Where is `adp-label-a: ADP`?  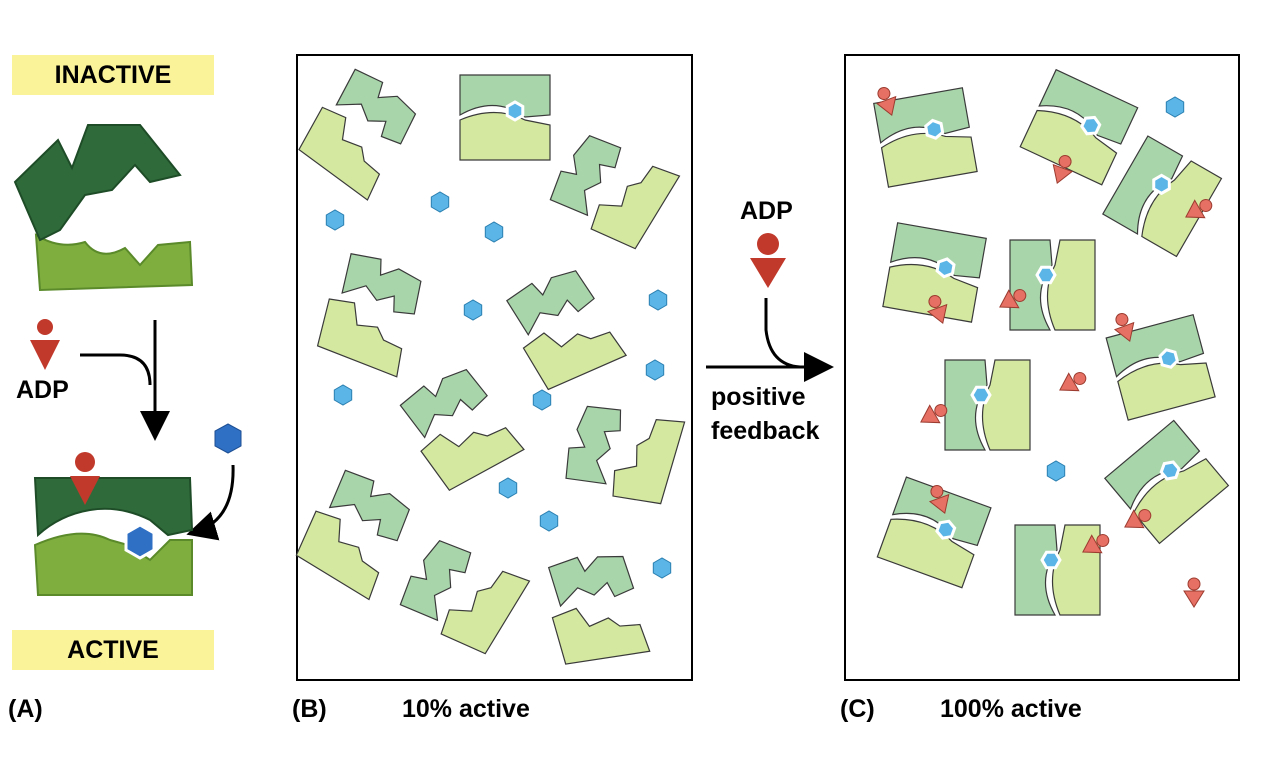 adp-label-a: ADP is located at coordinates (42, 390).